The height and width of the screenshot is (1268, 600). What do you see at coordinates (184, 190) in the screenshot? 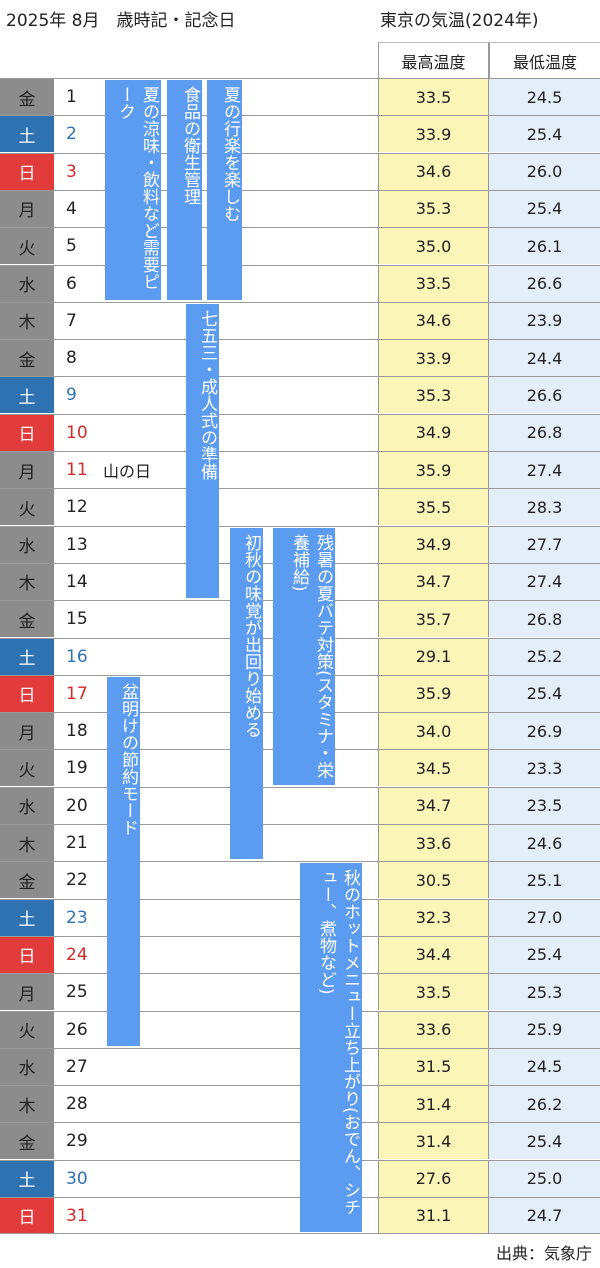
I see `event-bar: 食品の衛生管理` at bounding box center [184, 190].